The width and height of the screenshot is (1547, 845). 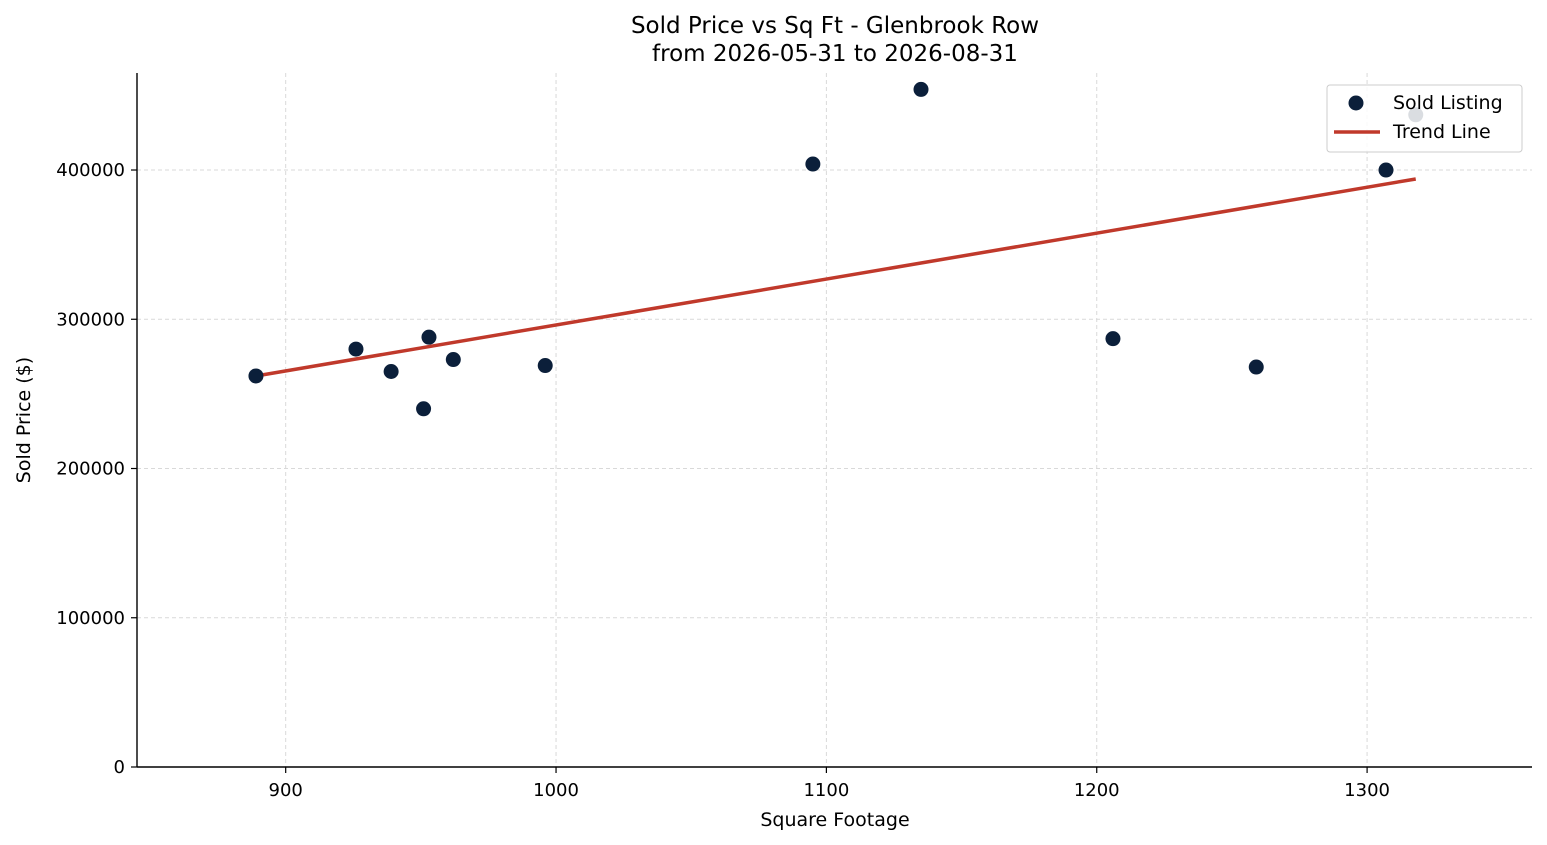 I want to click on y-tick-label: 200000, so click(x=90, y=469).